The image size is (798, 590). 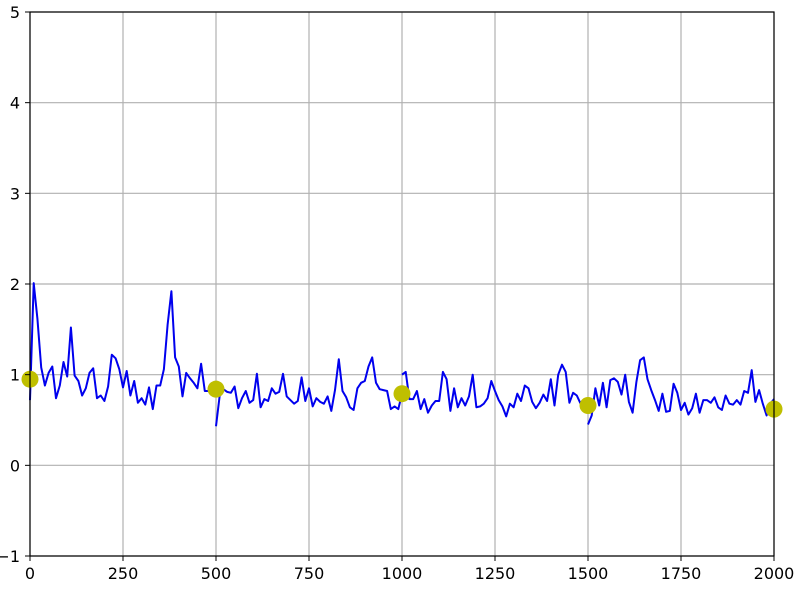 What do you see at coordinates (216, 573) in the screenshot?
I see `x-tick-label: 500` at bounding box center [216, 573].